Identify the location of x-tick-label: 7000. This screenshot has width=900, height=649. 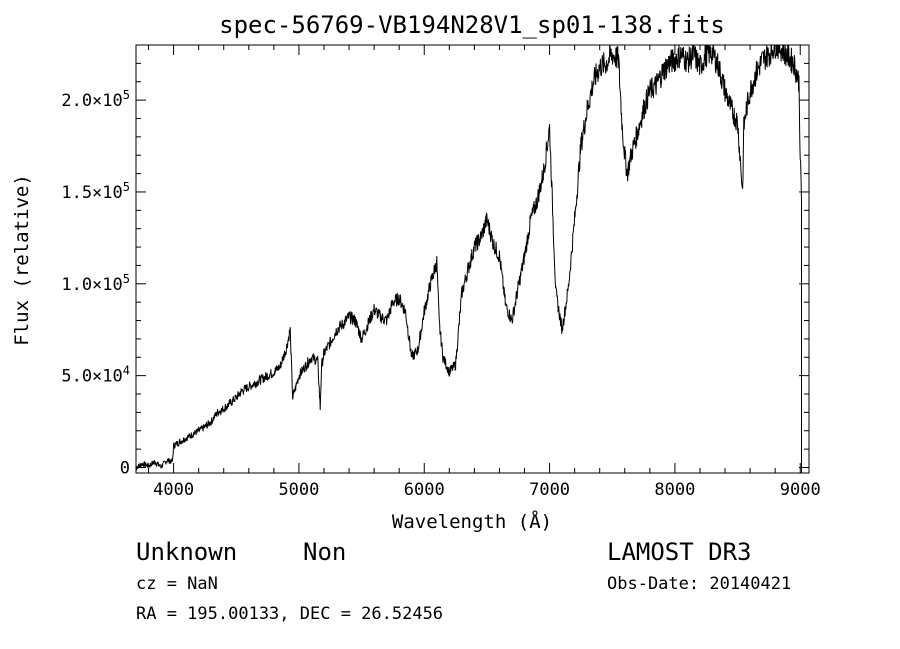
(549, 490).